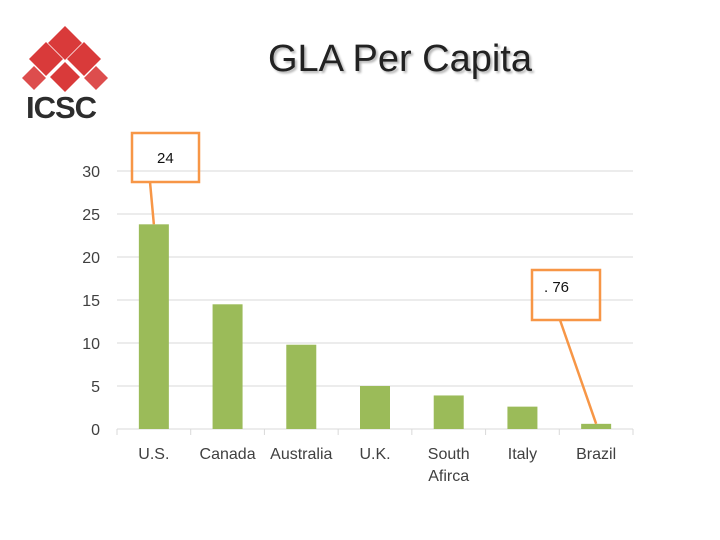 Image resolution: width=720 pixels, height=540 pixels. Describe the element at coordinates (228, 454) in the screenshot. I see `x-tick-label: Canada` at that location.